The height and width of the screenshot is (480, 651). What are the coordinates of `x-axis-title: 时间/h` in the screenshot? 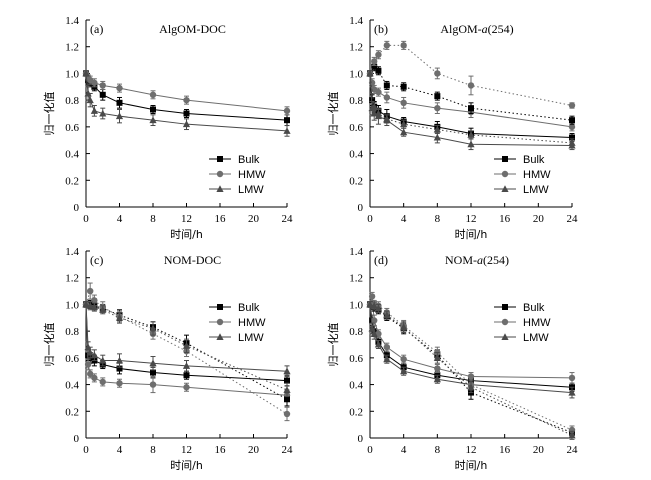 It's located at (471, 234).